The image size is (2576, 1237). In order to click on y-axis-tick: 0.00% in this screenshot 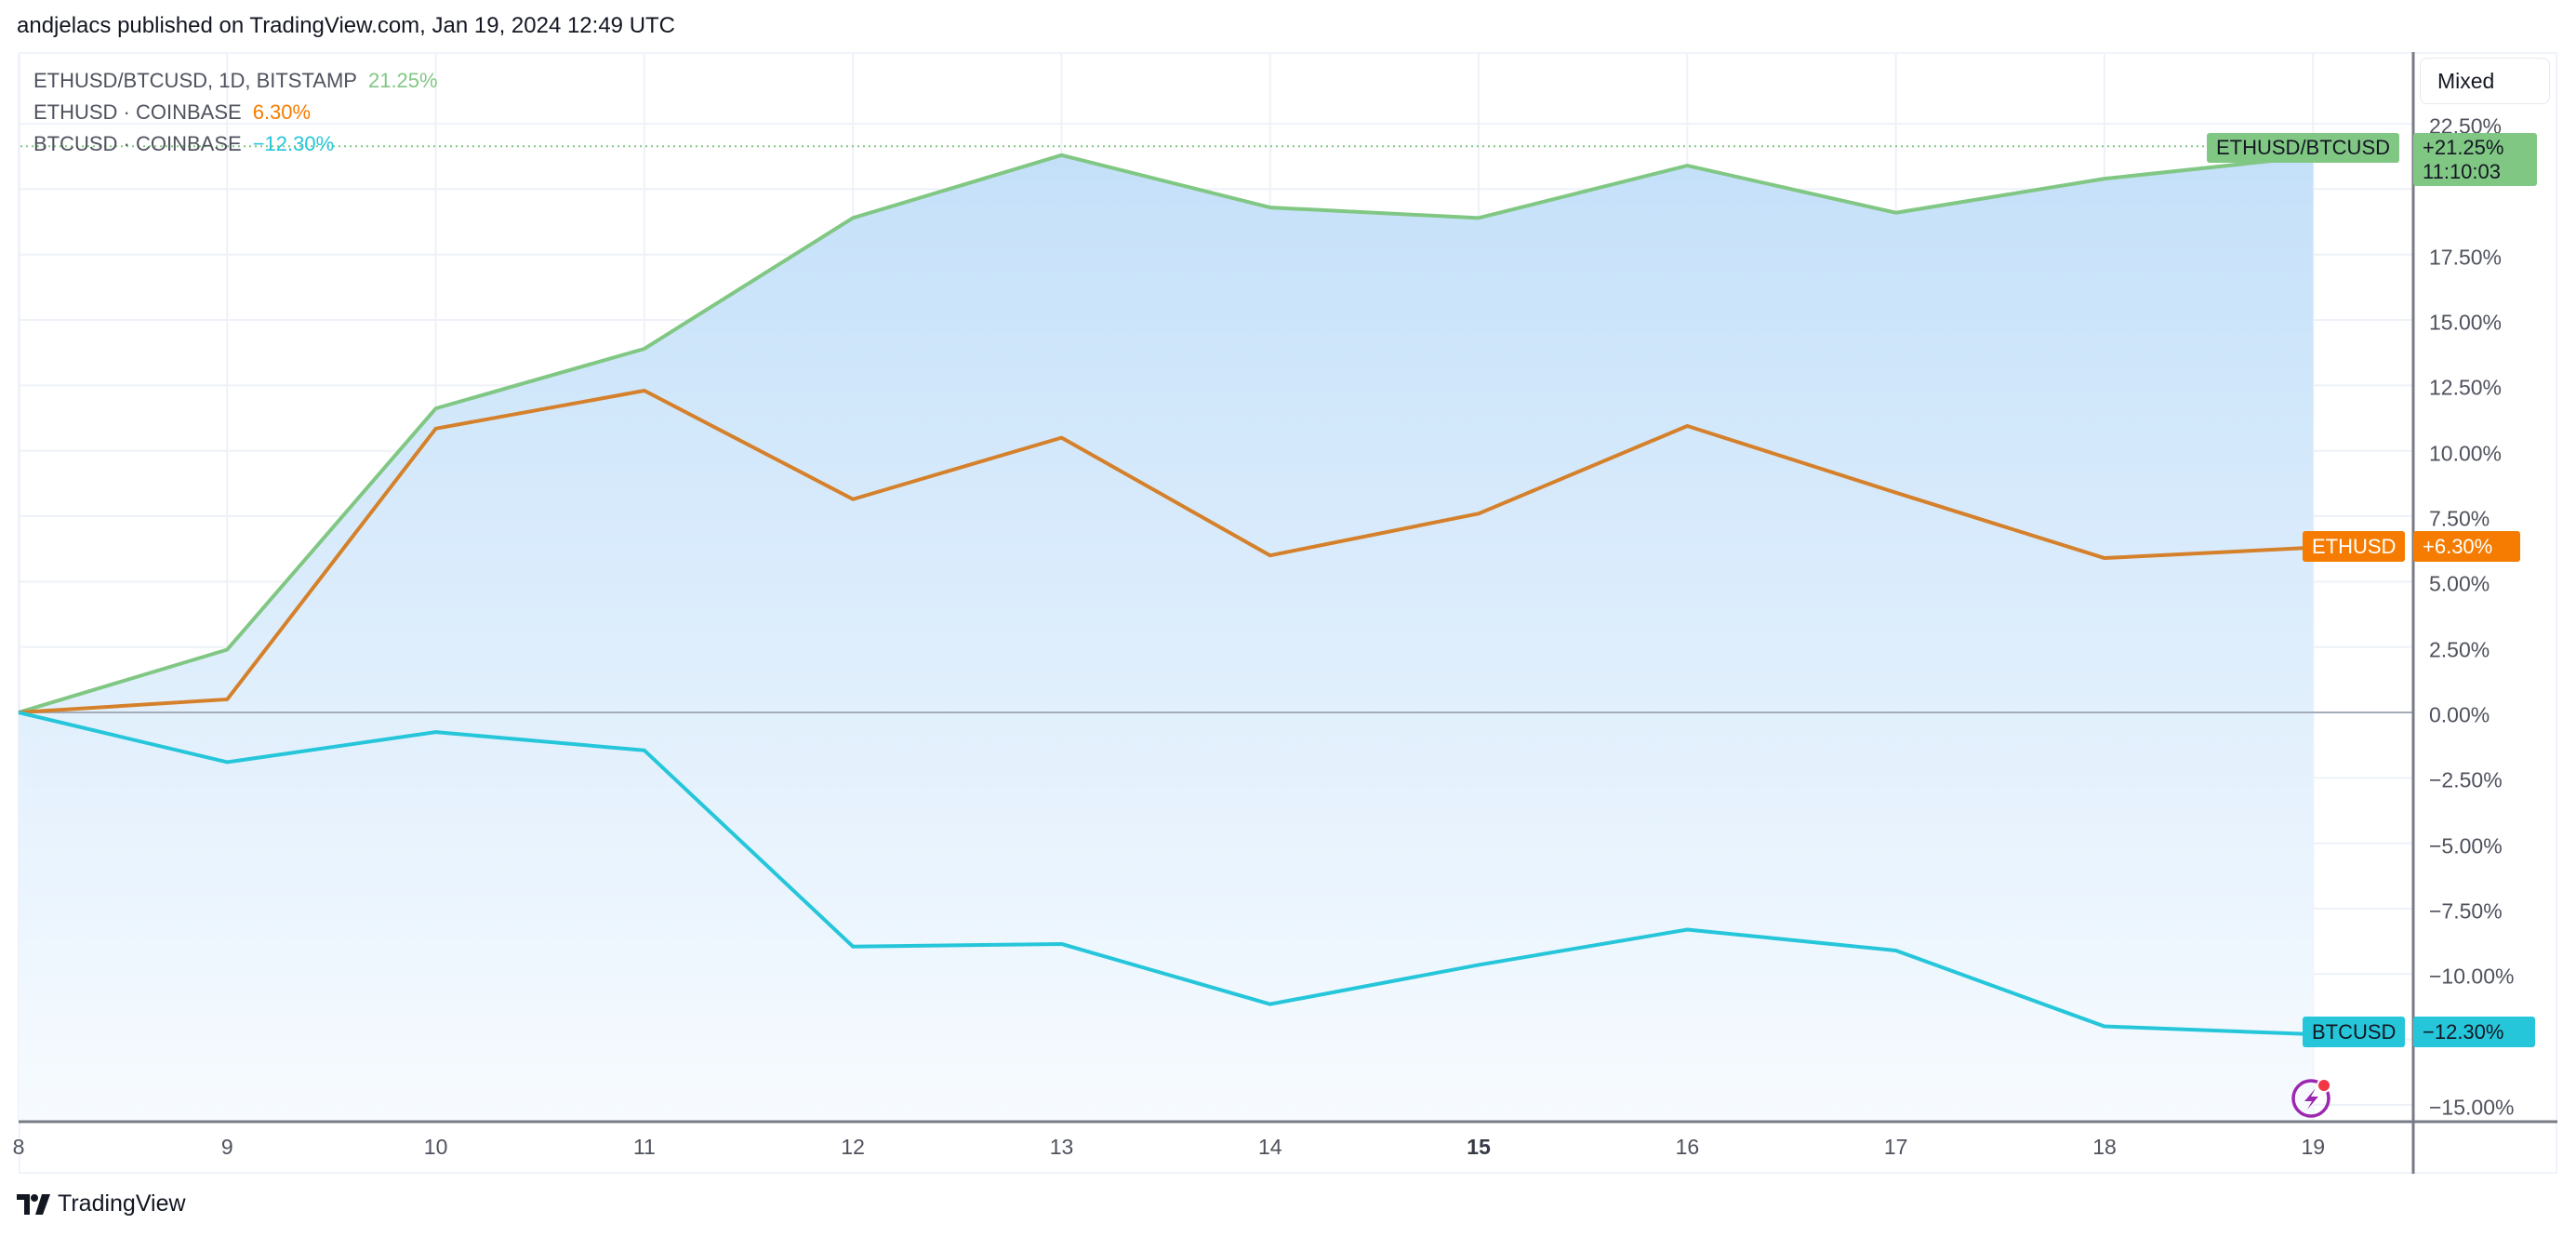, I will do `click(2459, 715)`.